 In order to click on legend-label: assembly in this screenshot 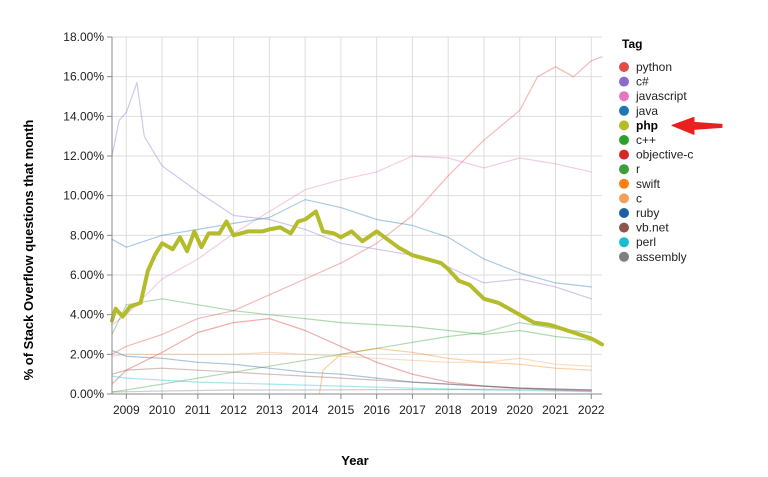, I will do `click(661, 257)`.